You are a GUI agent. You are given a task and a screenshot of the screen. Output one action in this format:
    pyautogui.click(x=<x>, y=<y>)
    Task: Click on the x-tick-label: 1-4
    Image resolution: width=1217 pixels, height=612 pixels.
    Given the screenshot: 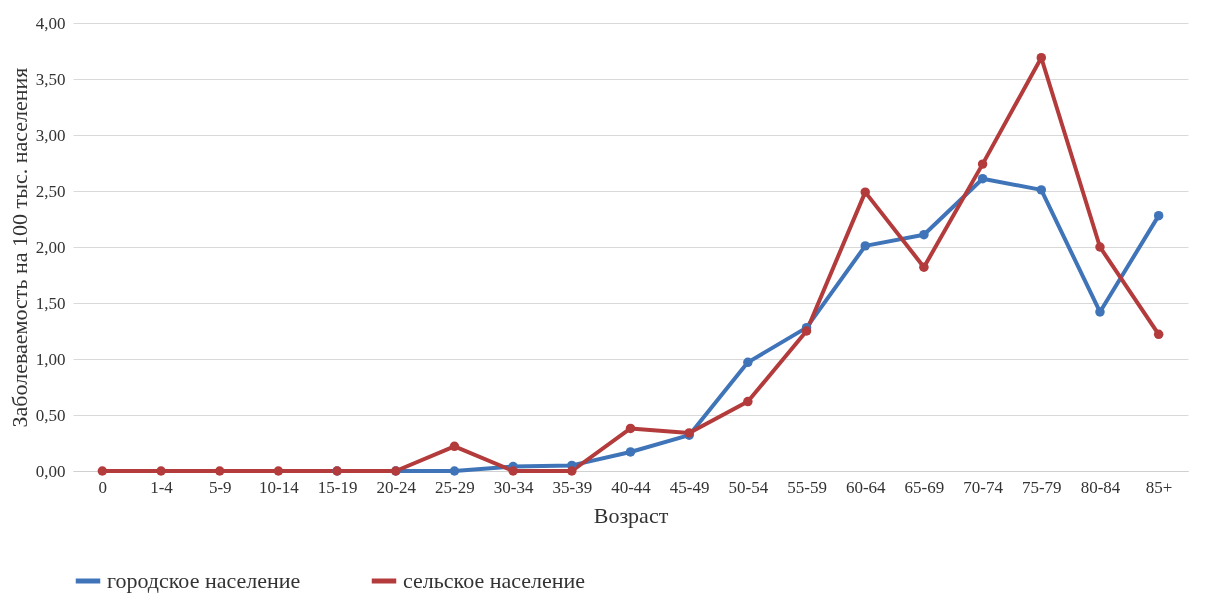 What is the action you would take?
    pyautogui.click(x=162, y=487)
    